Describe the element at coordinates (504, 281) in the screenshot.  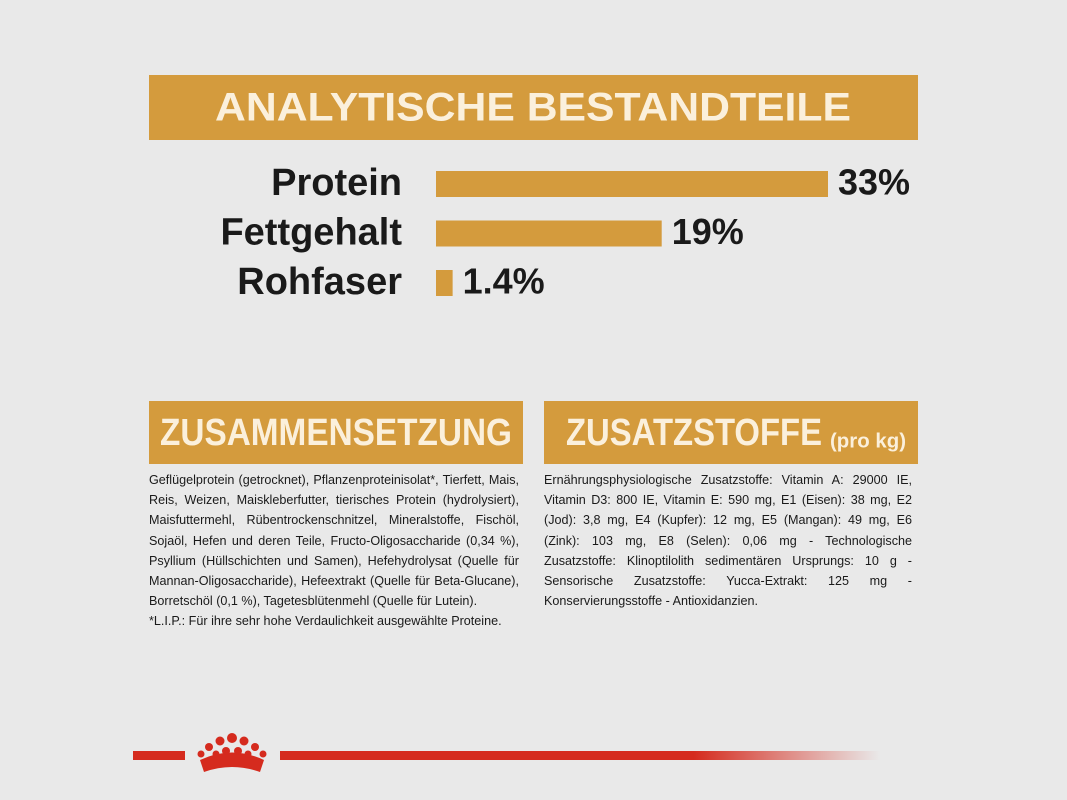
I see `value-label: 1.4%` at that location.